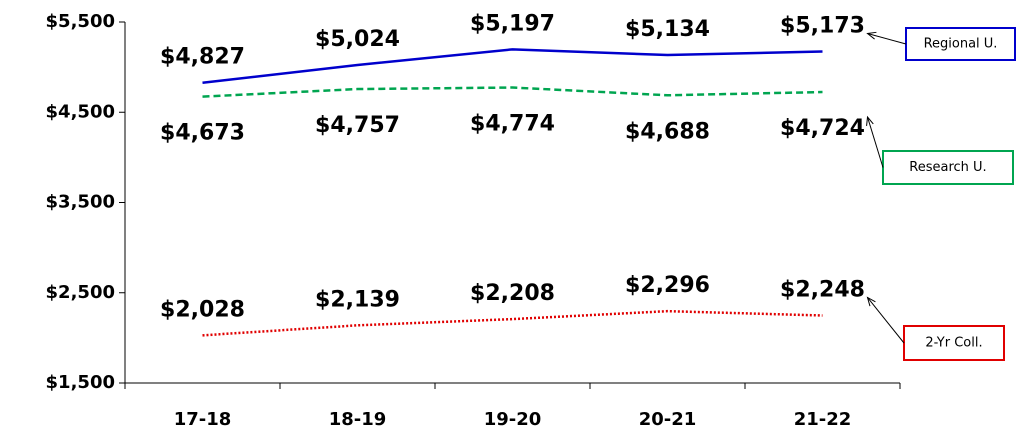 The height and width of the screenshot is (435, 1029). What do you see at coordinates (80, 292) in the screenshot?
I see `y-tick-label: $2,500` at bounding box center [80, 292].